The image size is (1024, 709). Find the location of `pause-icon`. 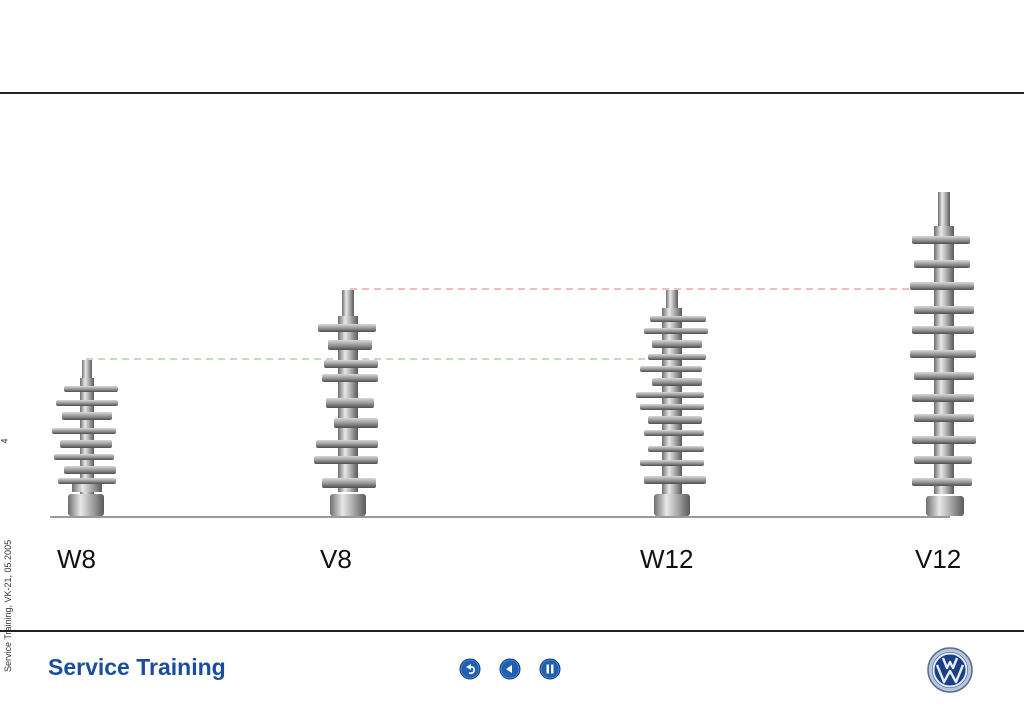

pause-icon is located at coordinates (550, 669).